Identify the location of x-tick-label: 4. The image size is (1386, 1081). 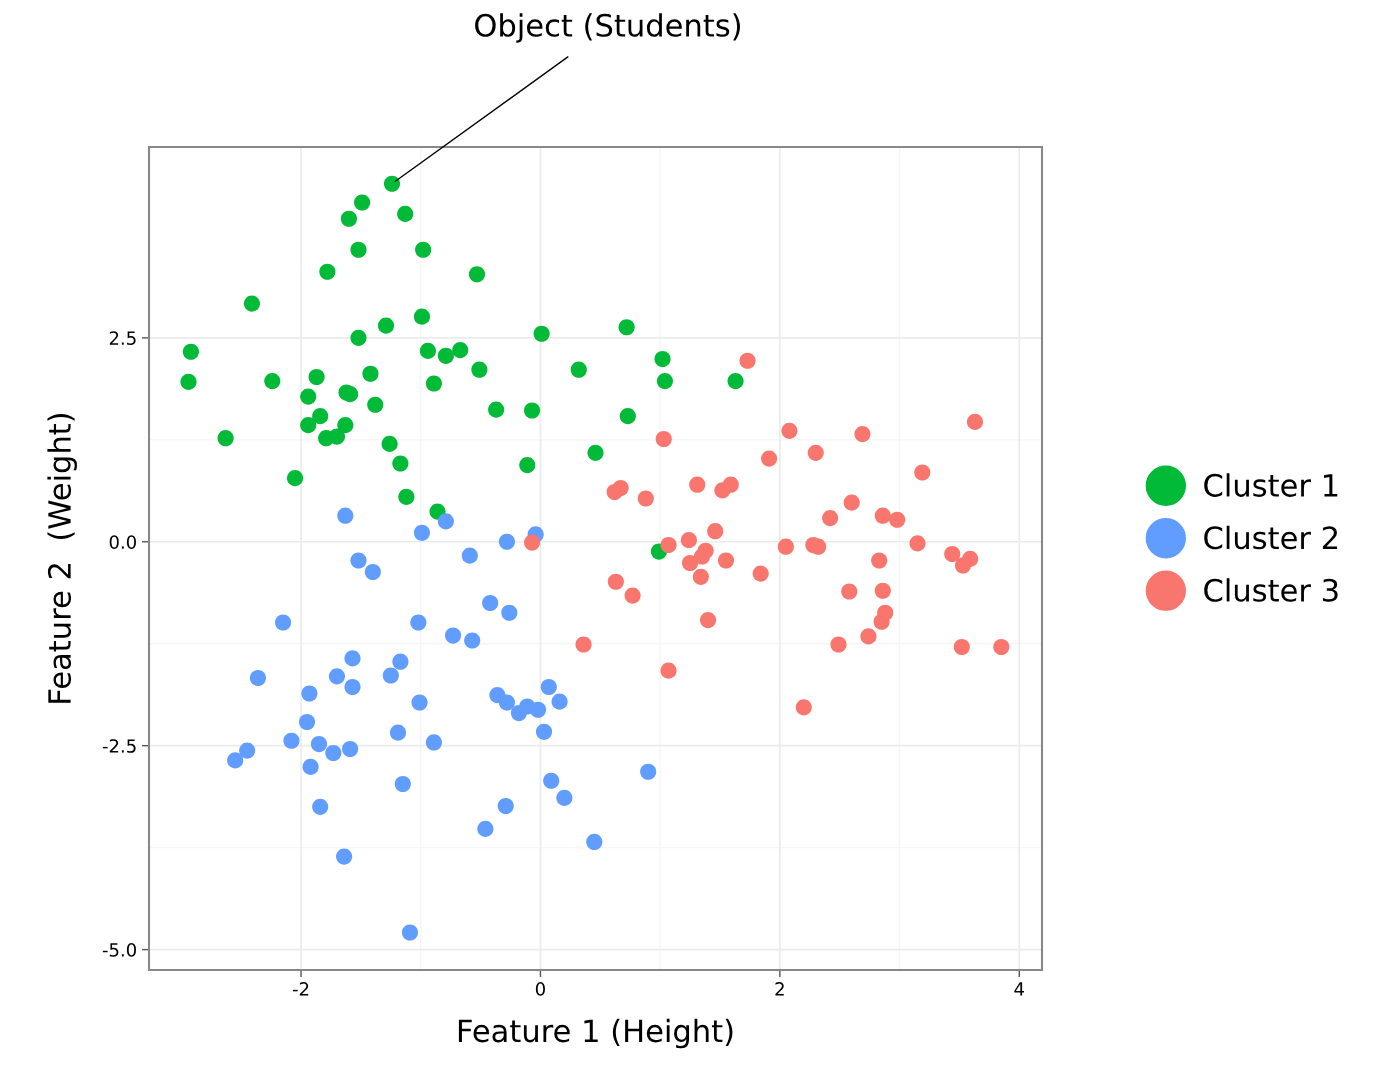
(1019, 989).